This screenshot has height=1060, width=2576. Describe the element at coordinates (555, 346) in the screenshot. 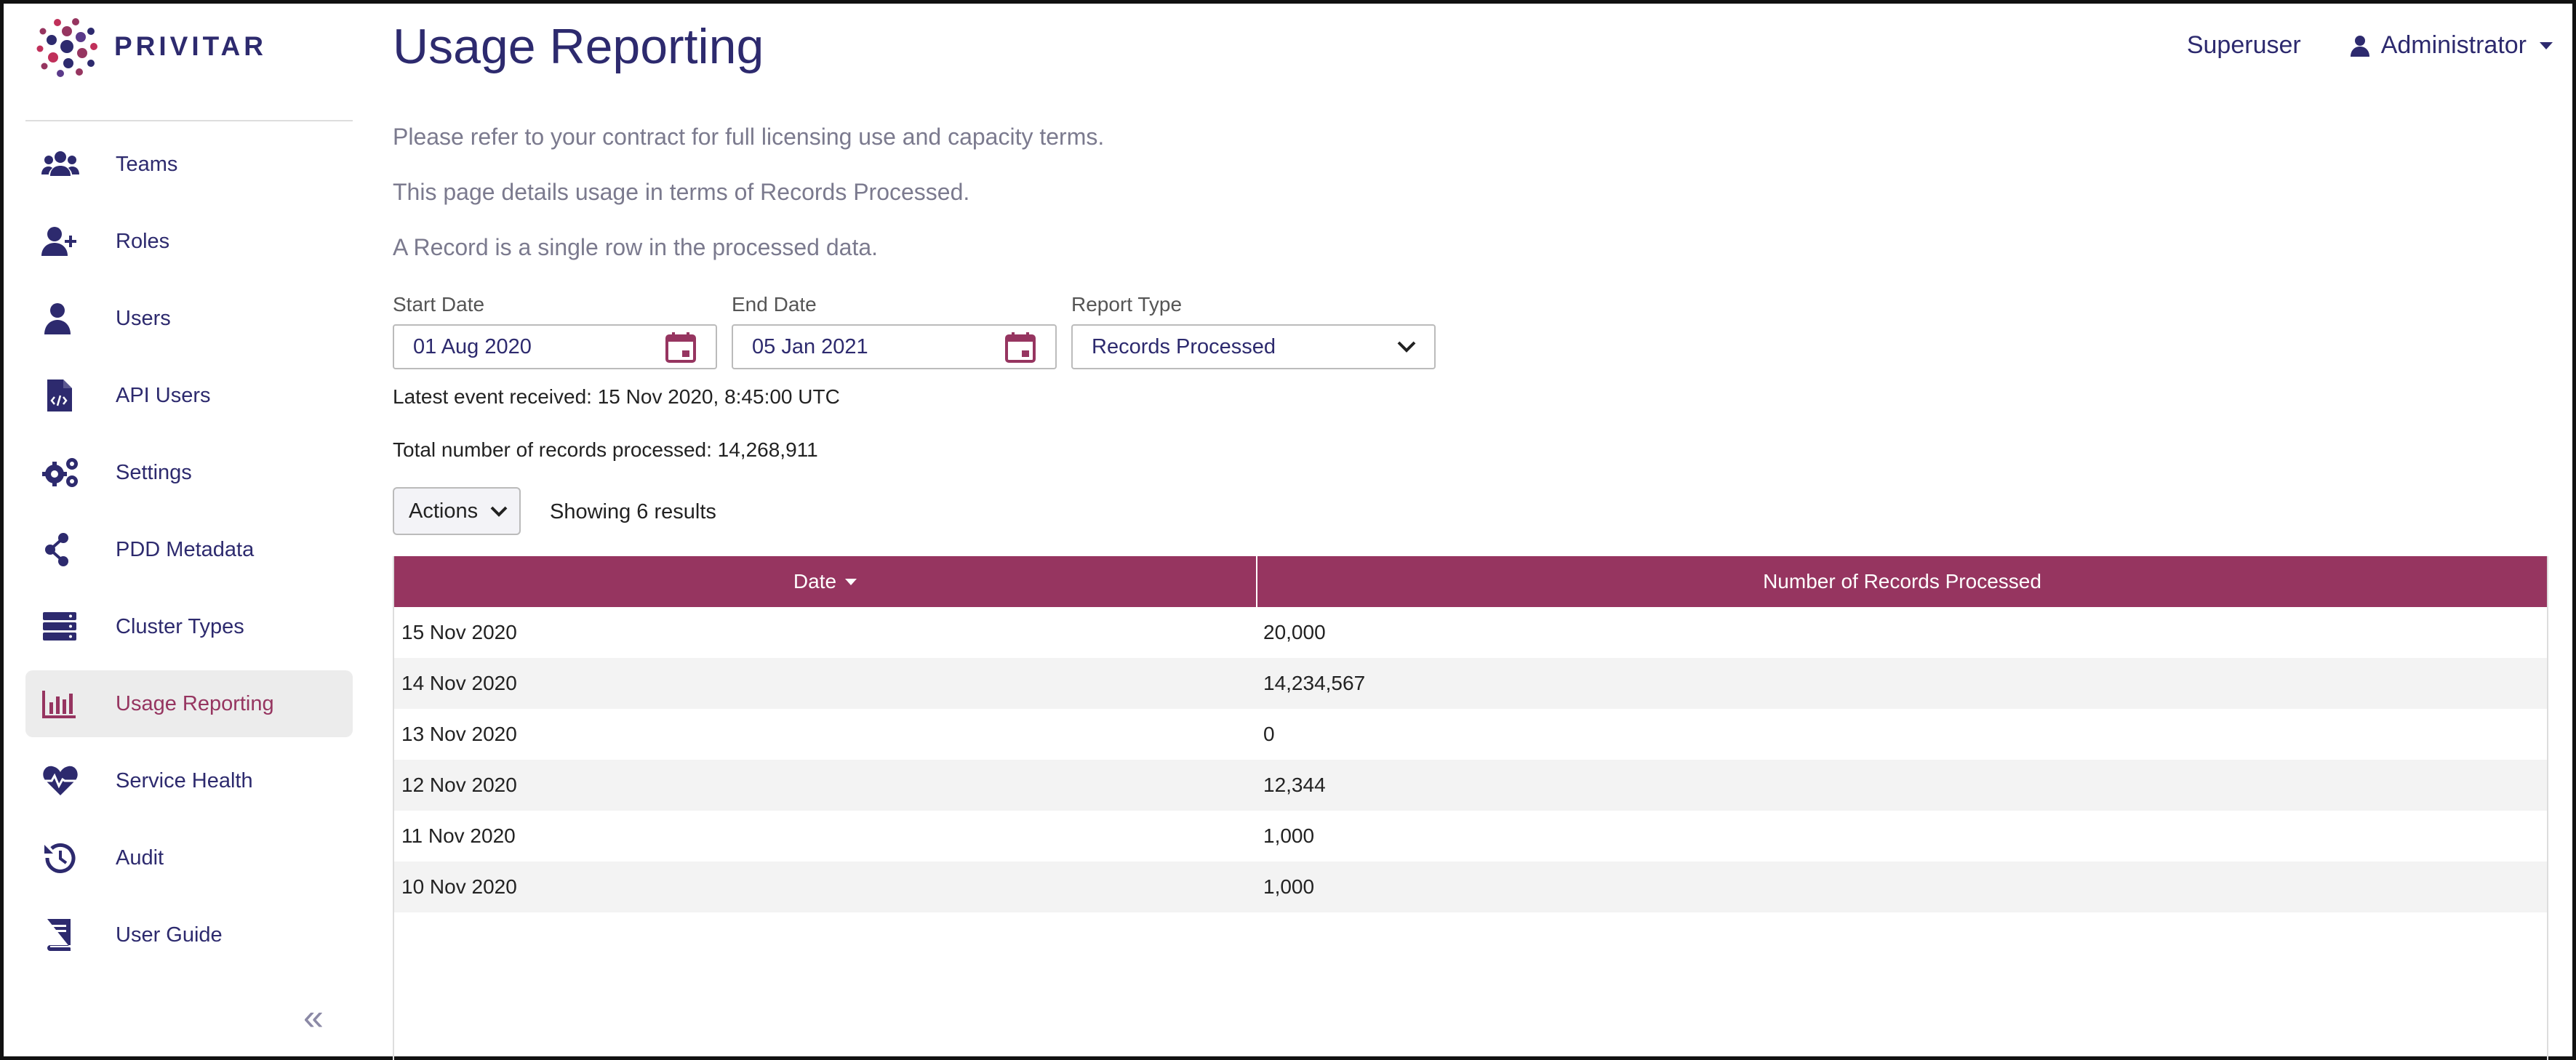

I see `start-date-field: 01 Aug 2020` at that location.